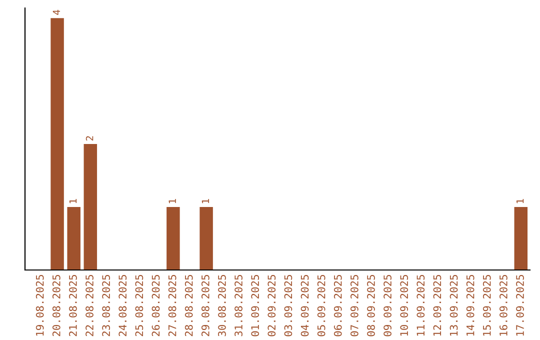  Describe the element at coordinates (420, 305) in the screenshot. I see `x-tick-label: 11.09.2025` at that location.